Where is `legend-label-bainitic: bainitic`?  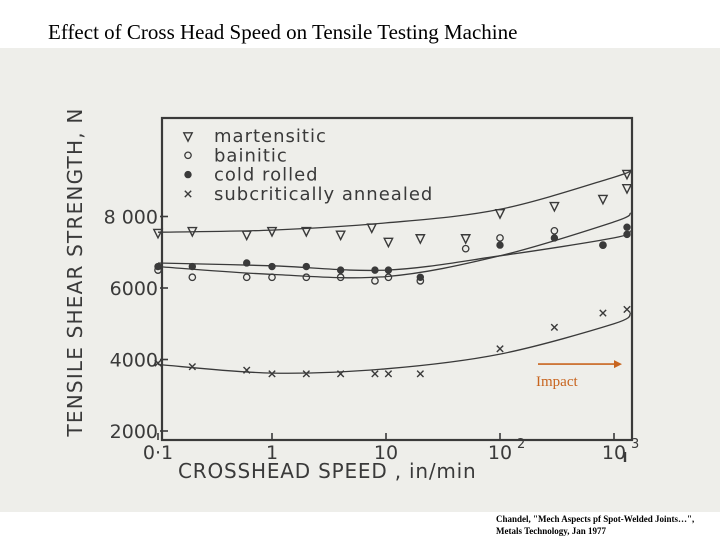 legend-label-bainitic: bainitic is located at coordinates (251, 155).